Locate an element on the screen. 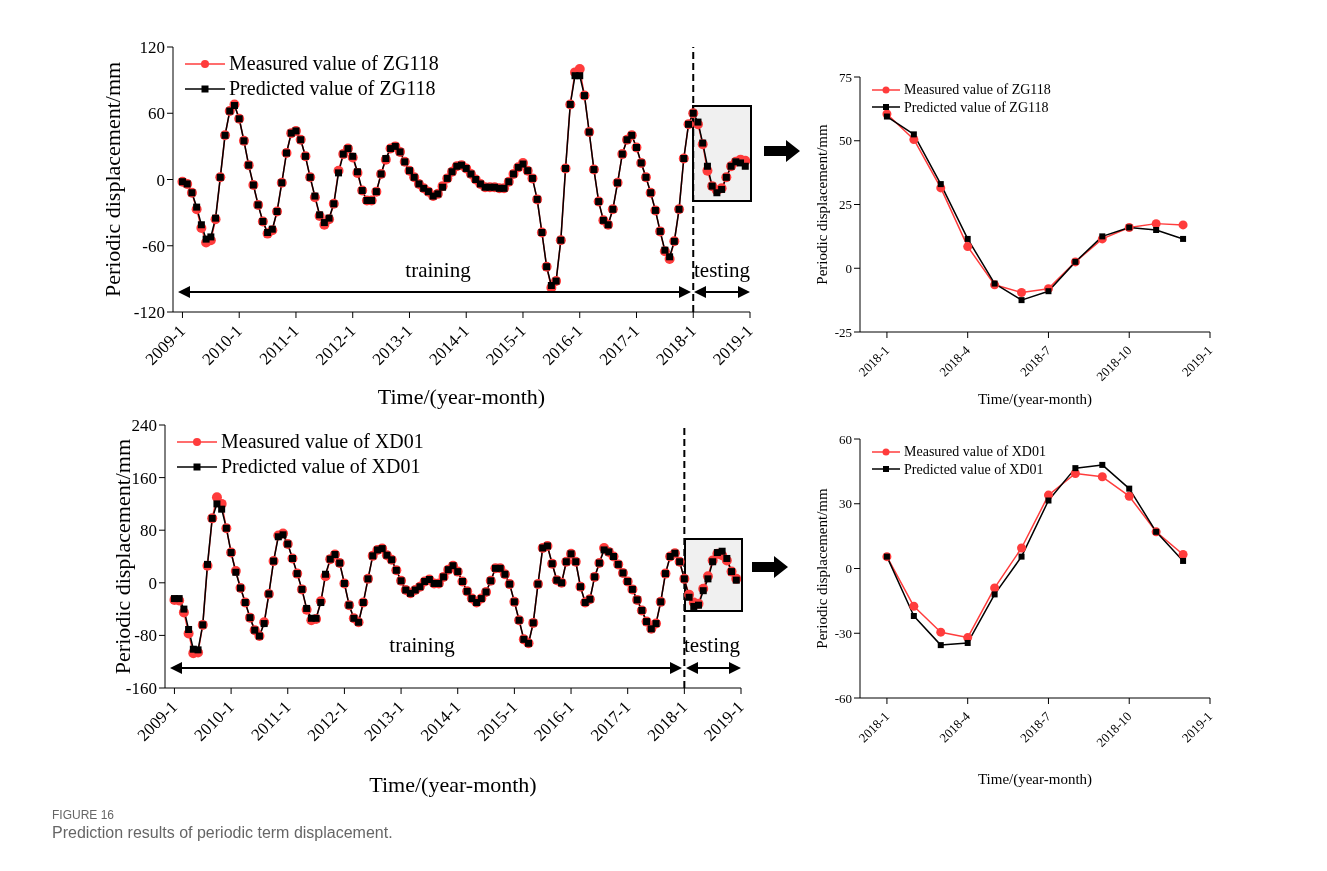  y-tick-label: -160 is located at coordinates (141, 689).